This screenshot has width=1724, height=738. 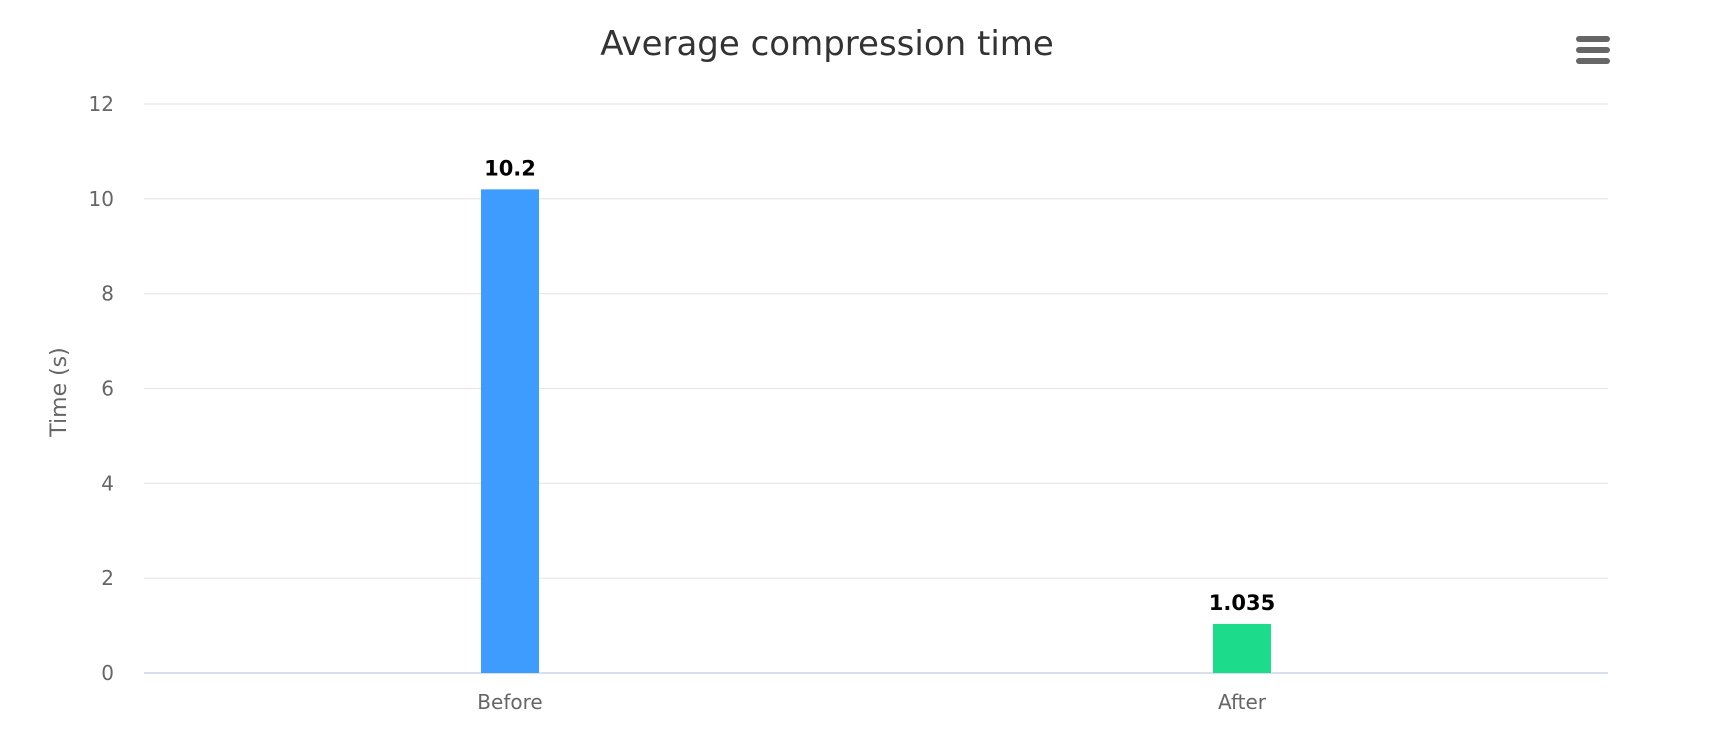 What do you see at coordinates (1593, 50) in the screenshot?
I see `hamburger-menu-icon` at bounding box center [1593, 50].